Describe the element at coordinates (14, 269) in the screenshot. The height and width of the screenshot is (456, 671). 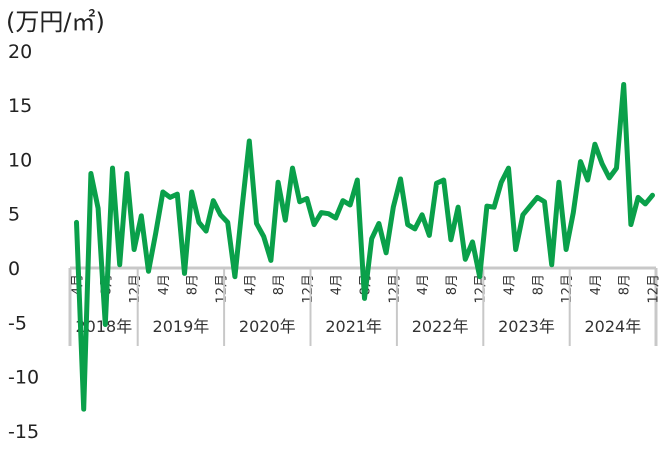
I see `y-tick-label: 0` at that location.